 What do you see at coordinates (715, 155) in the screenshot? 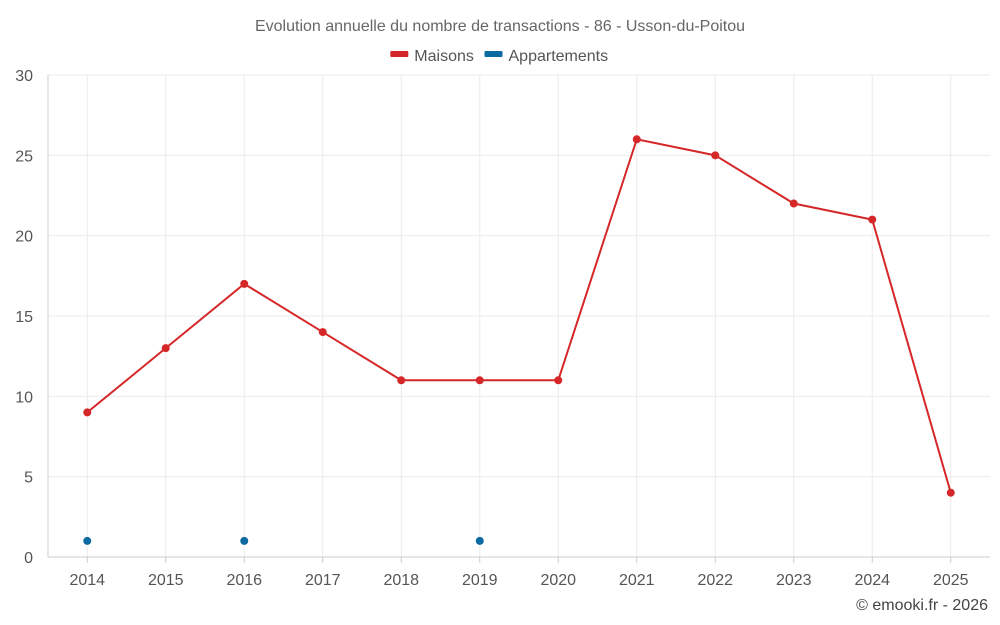
I see `data-point-maisons-2022` at bounding box center [715, 155].